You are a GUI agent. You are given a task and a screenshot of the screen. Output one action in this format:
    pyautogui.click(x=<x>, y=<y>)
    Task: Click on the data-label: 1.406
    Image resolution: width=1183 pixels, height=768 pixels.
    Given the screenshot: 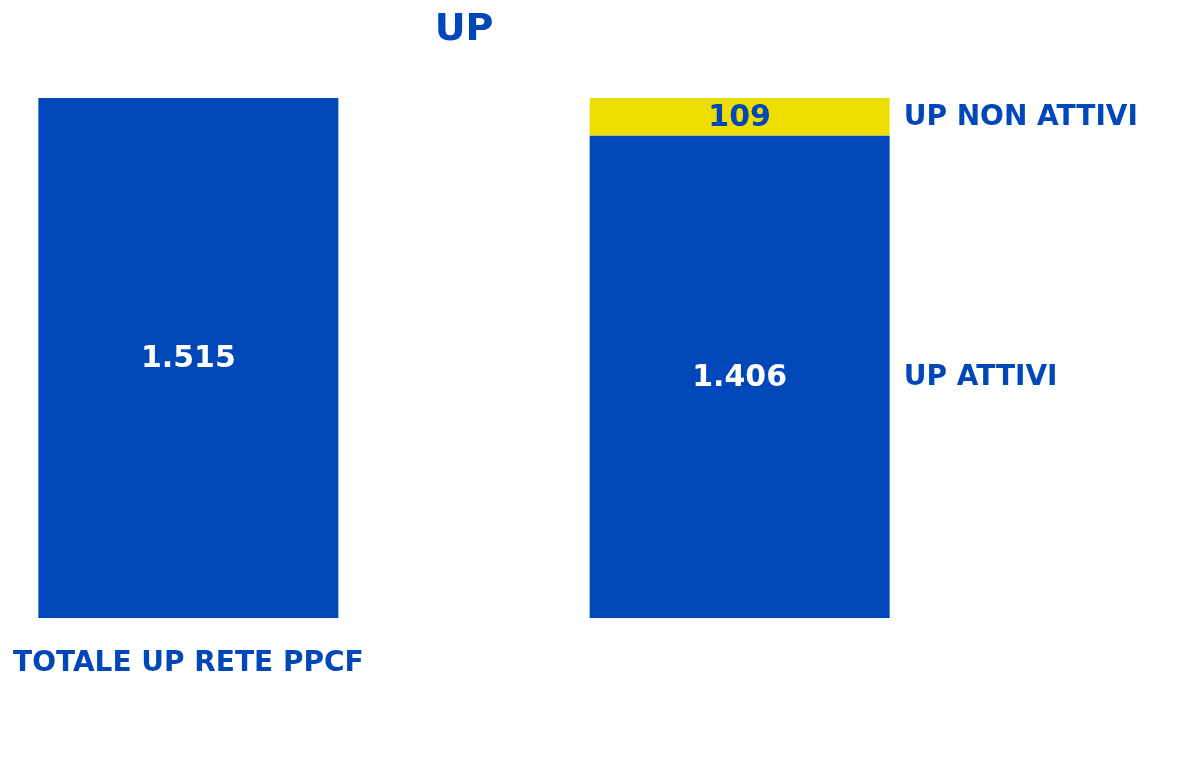 What is the action you would take?
    pyautogui.click(x=740, y=375)
    